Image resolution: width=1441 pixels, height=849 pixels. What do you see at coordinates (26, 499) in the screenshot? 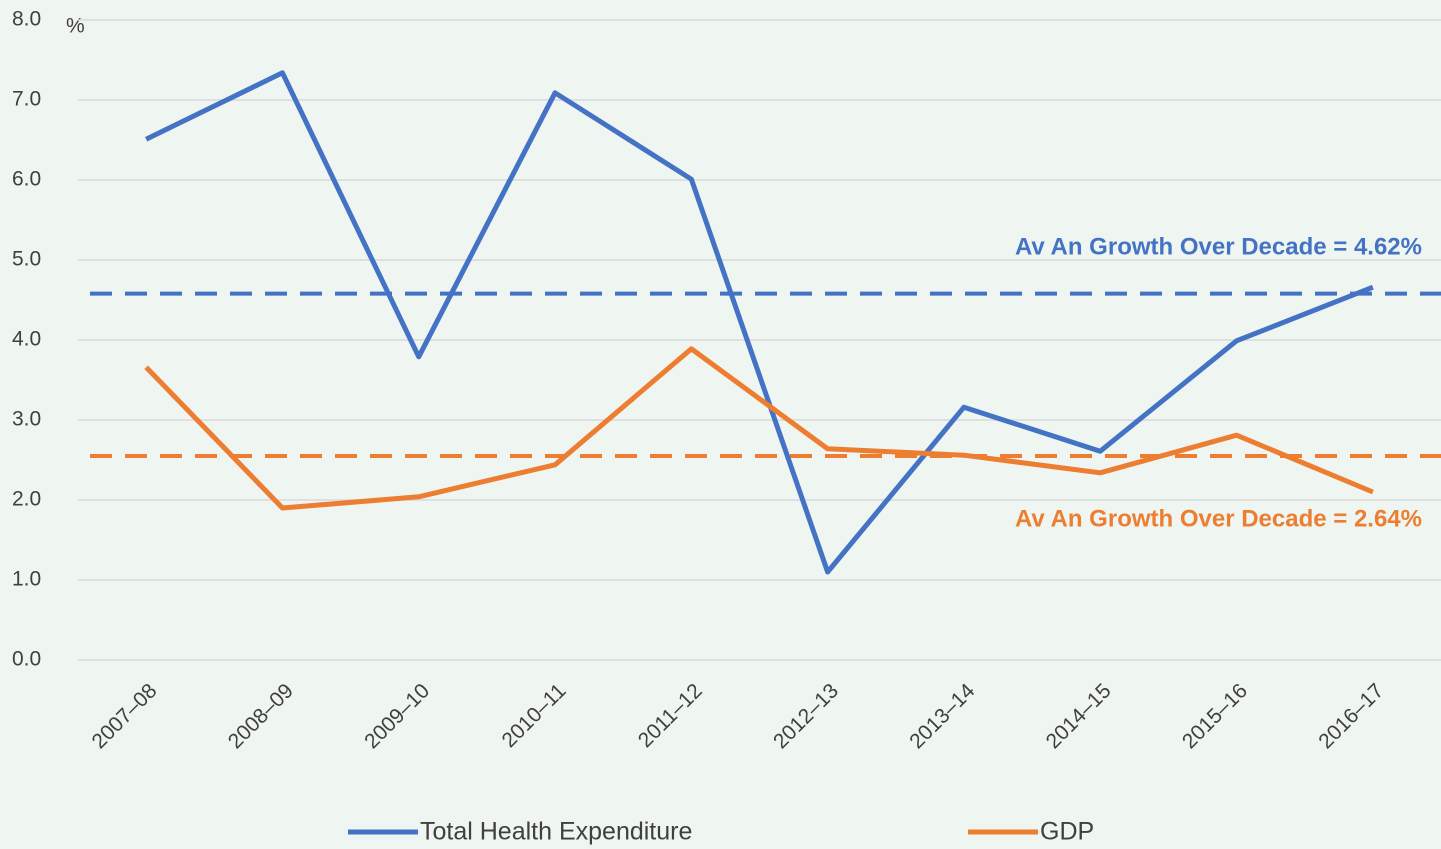
I see `y-tick-label: 2.0` at bounding box center [26, 499].